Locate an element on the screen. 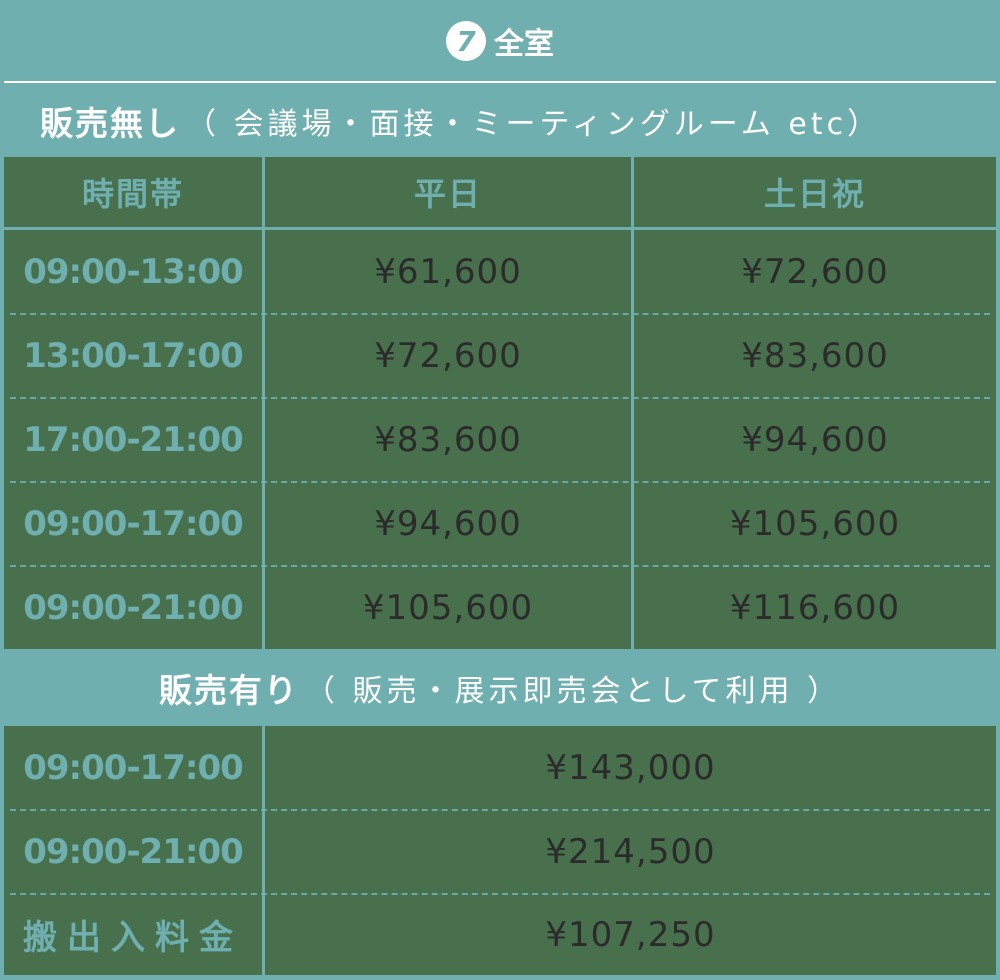 This screenshot has width=1000, height=980. table-row-time: 13:00-17:00 is located at coordinates (133, 356).